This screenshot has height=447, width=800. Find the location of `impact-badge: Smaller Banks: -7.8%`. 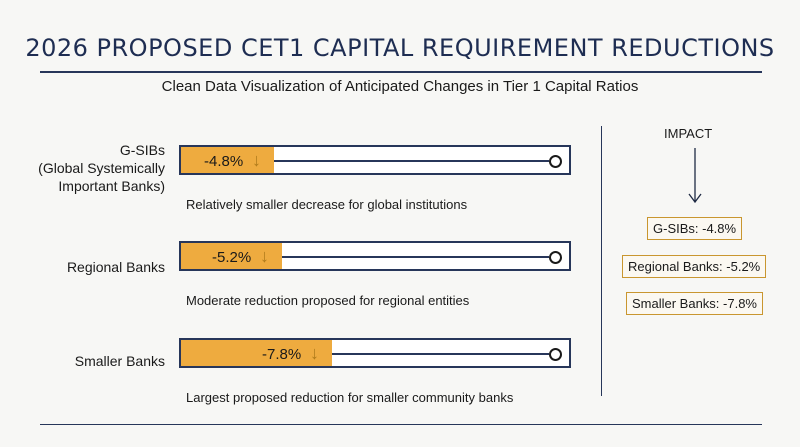

impact-badge: Smaller Banks: -7.8% is located at coordinates (694, 303).